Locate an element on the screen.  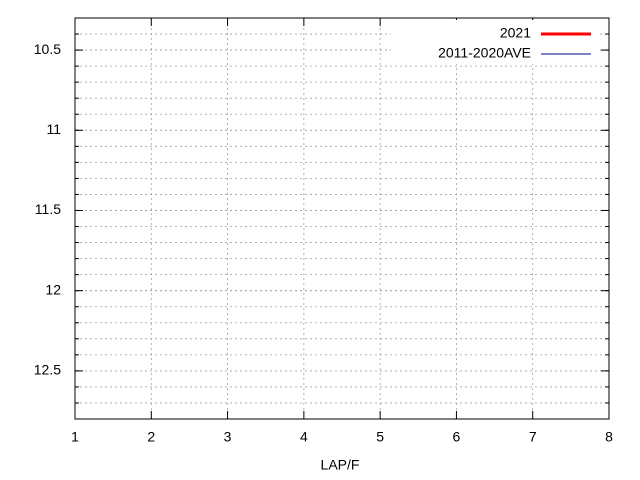
x-tick-label: 2 is located at coordinates (151, 437).